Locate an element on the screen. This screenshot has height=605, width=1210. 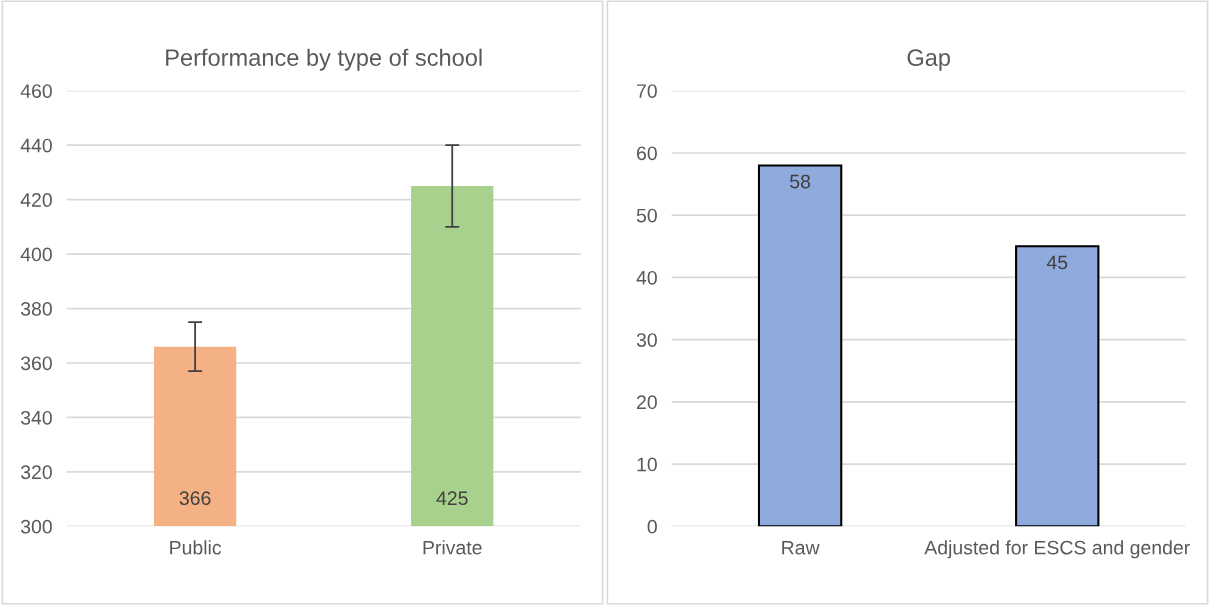
y-tick-label: 300 is located at coordinates (36, 526).